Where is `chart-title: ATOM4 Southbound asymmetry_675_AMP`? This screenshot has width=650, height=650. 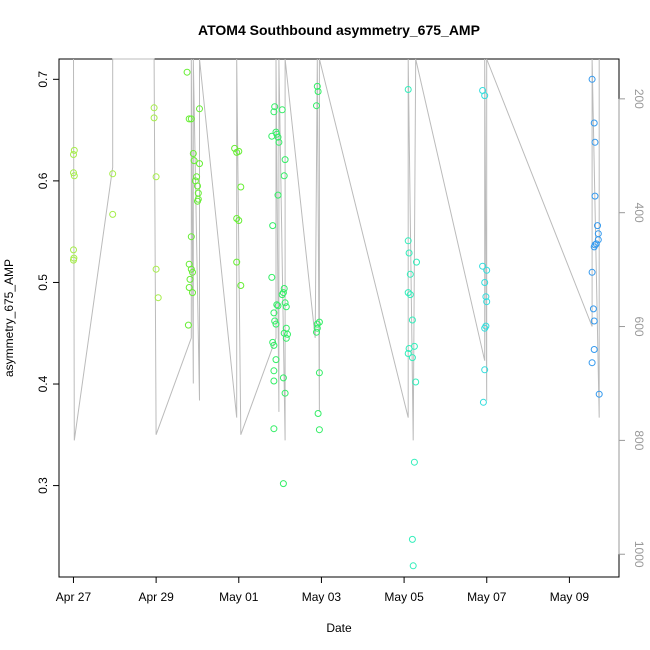
chart-title: ATOM4 Southbound asymmetry_675_AMP is located at coordinates (339, 30).